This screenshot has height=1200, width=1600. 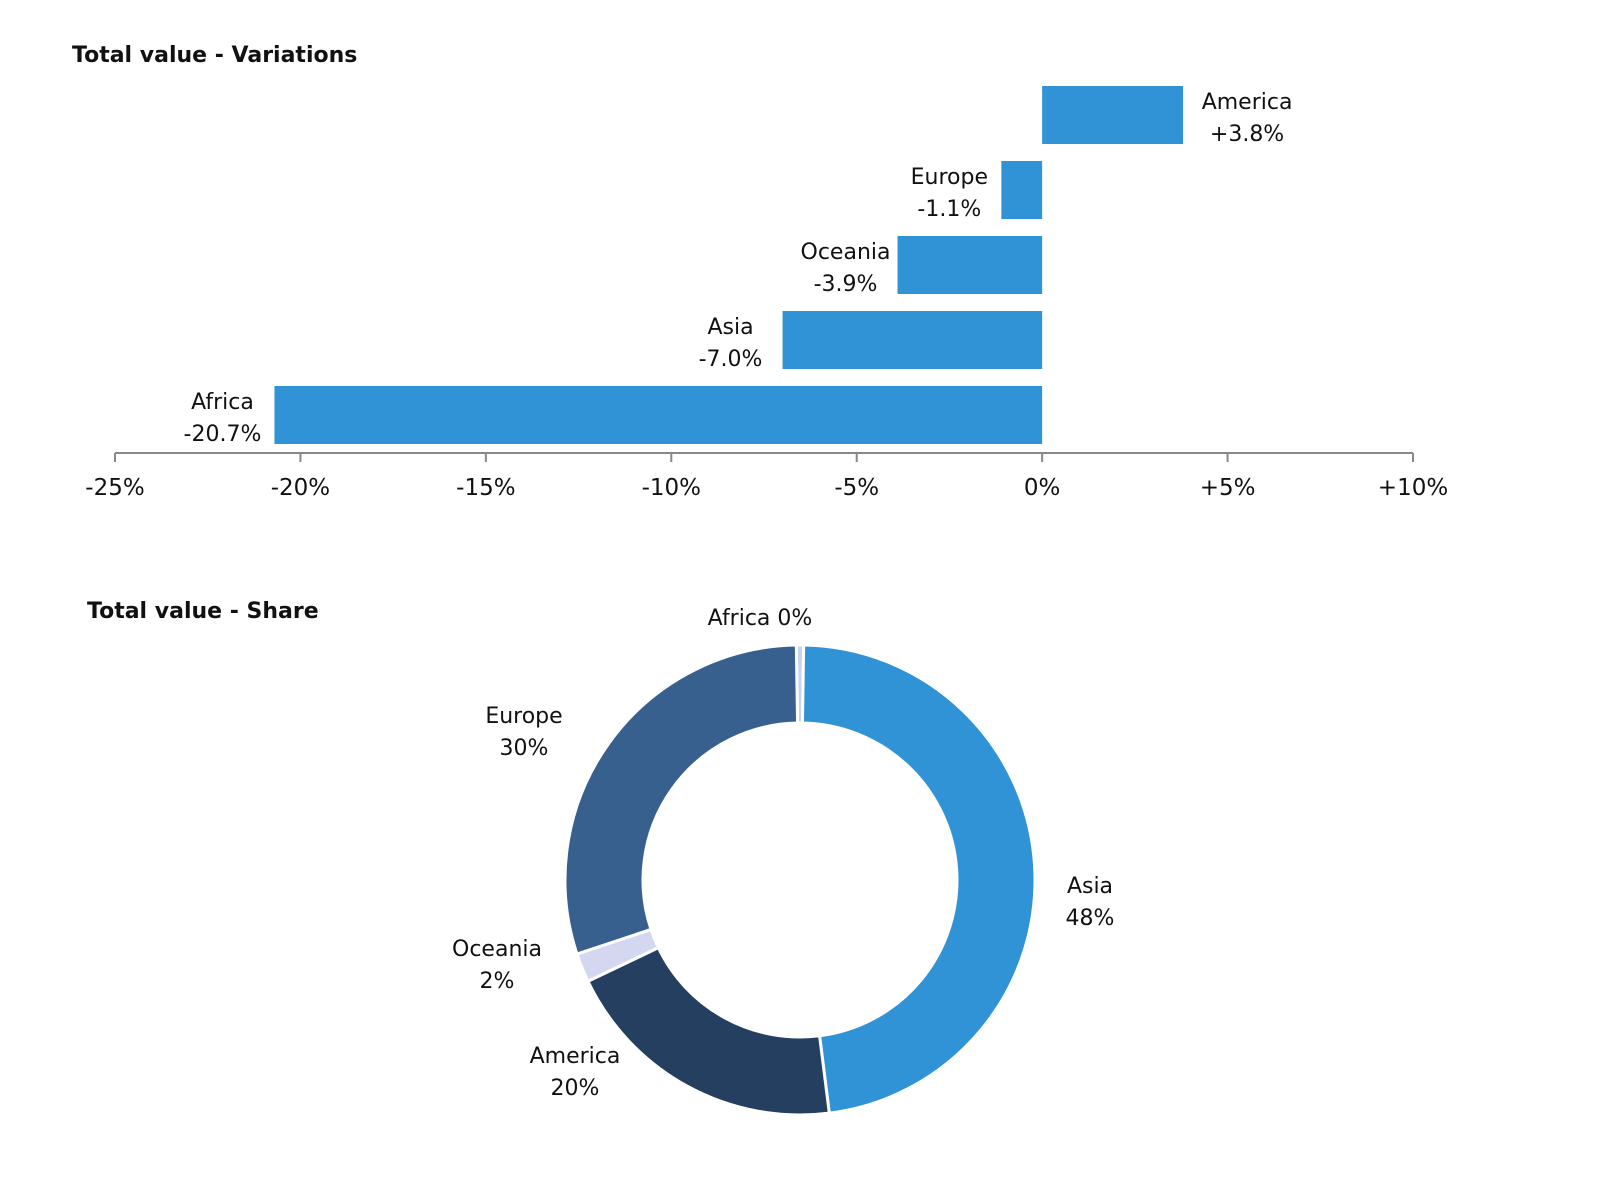 I want to click on slice-label-europe: Europe, so click(x=523, y=716).